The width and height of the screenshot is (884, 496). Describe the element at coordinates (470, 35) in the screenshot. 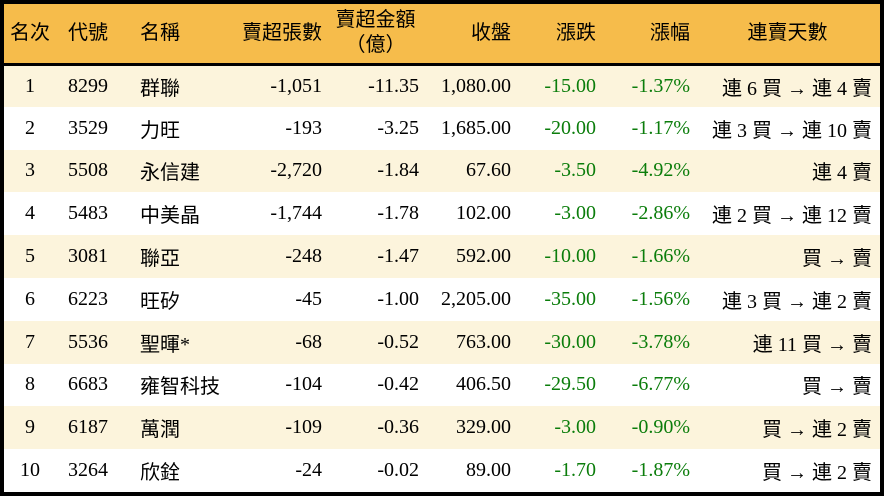

I see `col-header-close: 收盤` at that location.